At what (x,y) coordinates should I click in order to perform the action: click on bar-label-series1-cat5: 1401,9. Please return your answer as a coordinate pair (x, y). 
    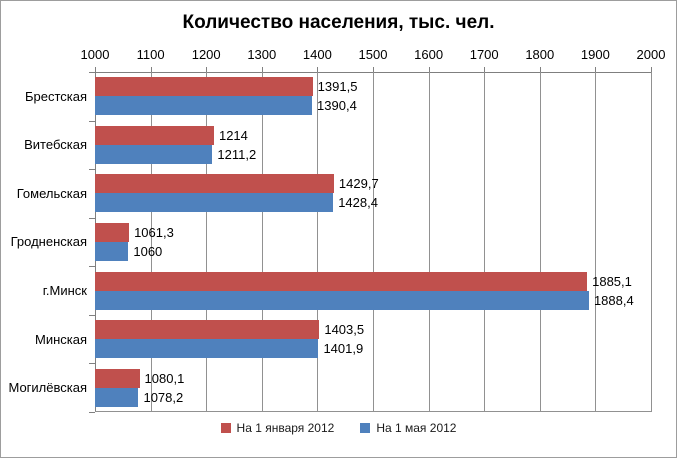
    Looking at the image, I should click on (343, 349).